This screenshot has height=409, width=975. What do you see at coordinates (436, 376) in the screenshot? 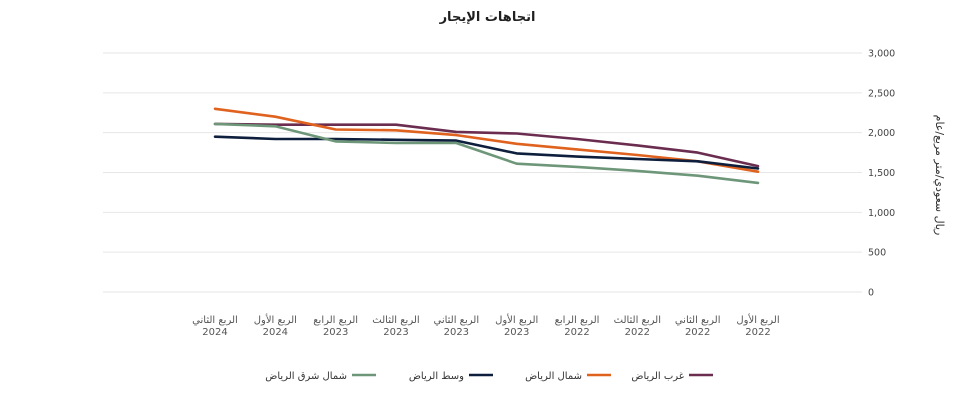
I see `legend-label: وسط الرياض` at bounding box center [436, 376].